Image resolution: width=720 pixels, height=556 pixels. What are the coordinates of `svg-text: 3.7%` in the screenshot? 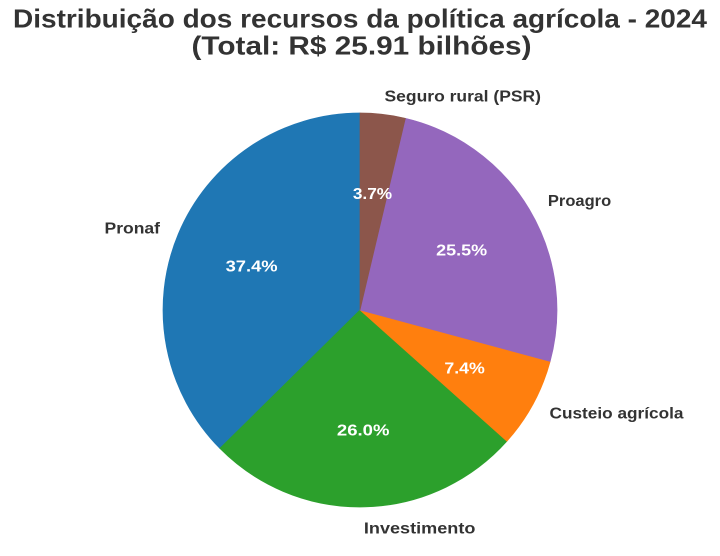 It's located at (372, 194).